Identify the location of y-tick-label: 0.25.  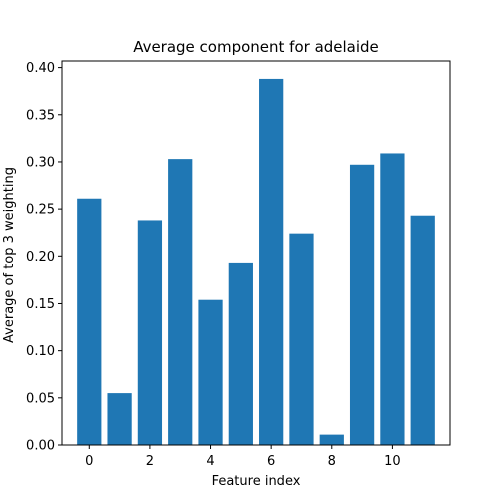
(40, 210).